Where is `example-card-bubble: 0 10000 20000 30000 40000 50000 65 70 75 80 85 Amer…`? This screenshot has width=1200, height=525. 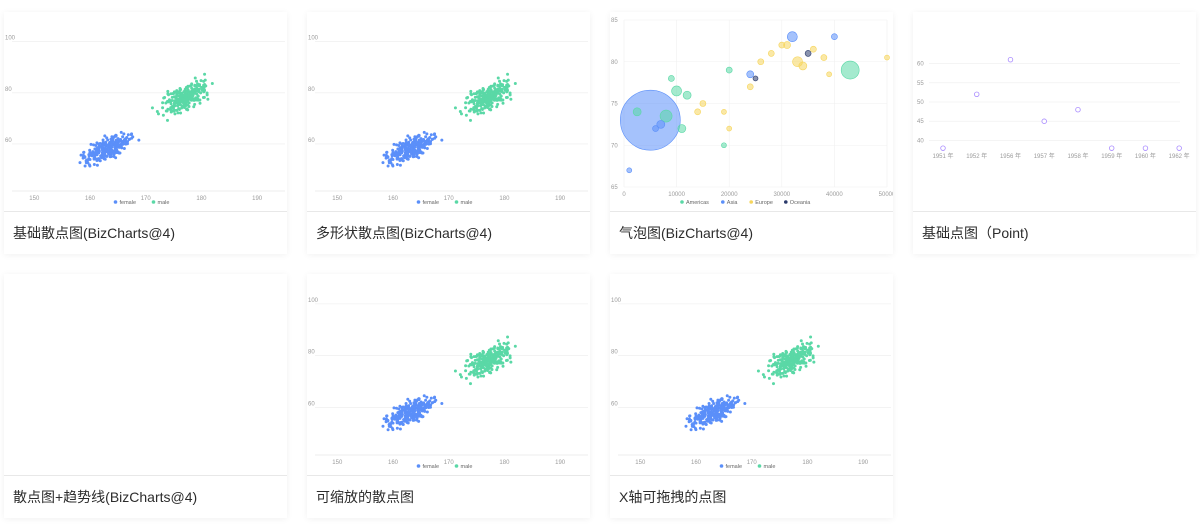
example-card-bubble: 0 10000 20000 30000 40000 50000 65 70 75 80 85 Amer… is located at coordinates (751, 133).